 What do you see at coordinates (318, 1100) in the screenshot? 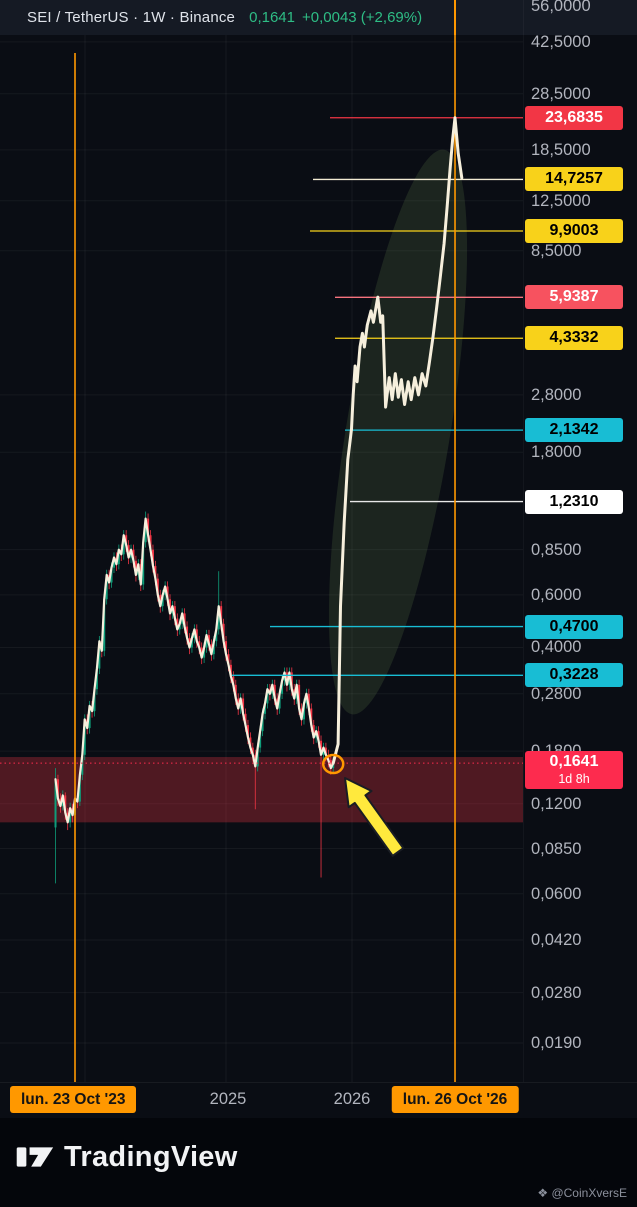
I see `time-scale: 2025 2026 lun. 23 Oct '23 lun. 26 Oct '26` at bounding box center [318, 1100].